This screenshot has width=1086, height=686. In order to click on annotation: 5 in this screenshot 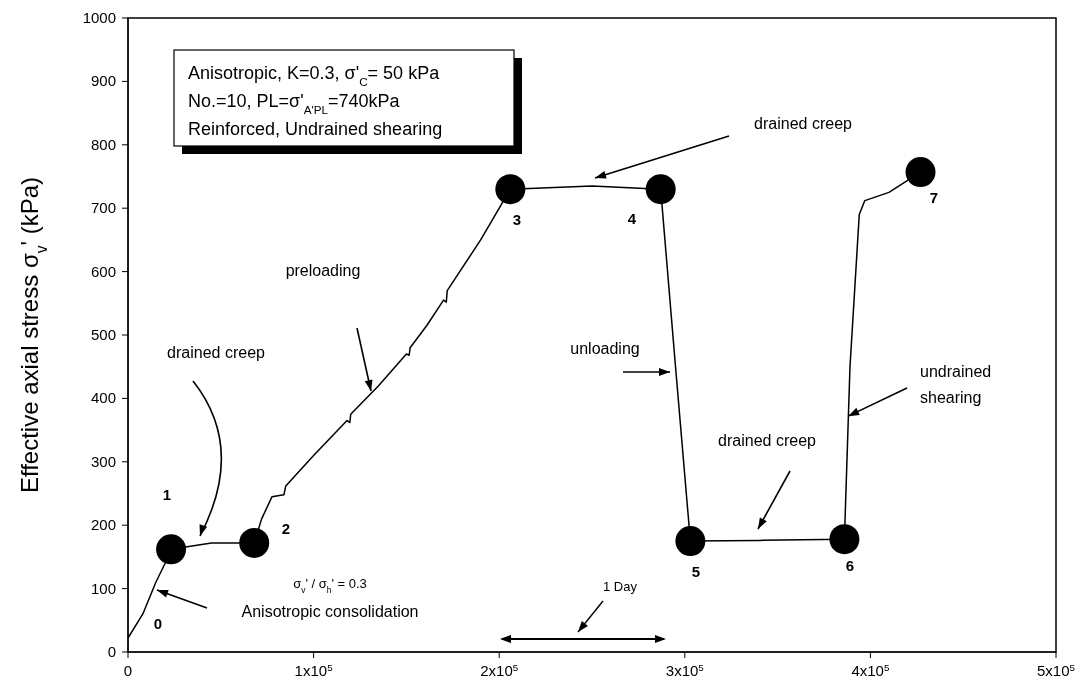, I will do `click(696, 571)`.